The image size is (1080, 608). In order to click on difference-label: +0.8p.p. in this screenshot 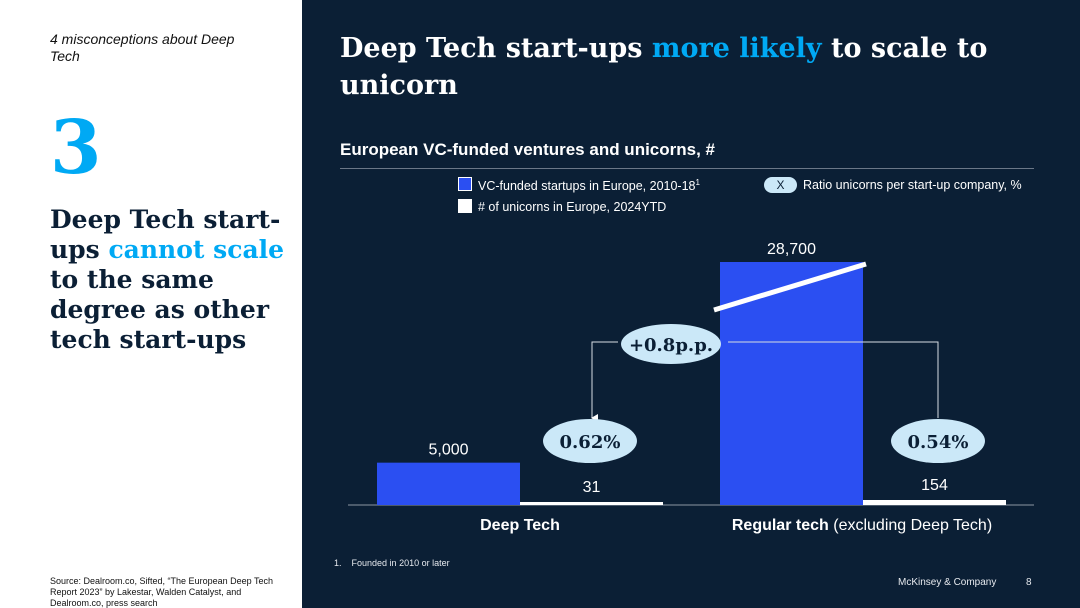, I will do `click(671, 345)`.